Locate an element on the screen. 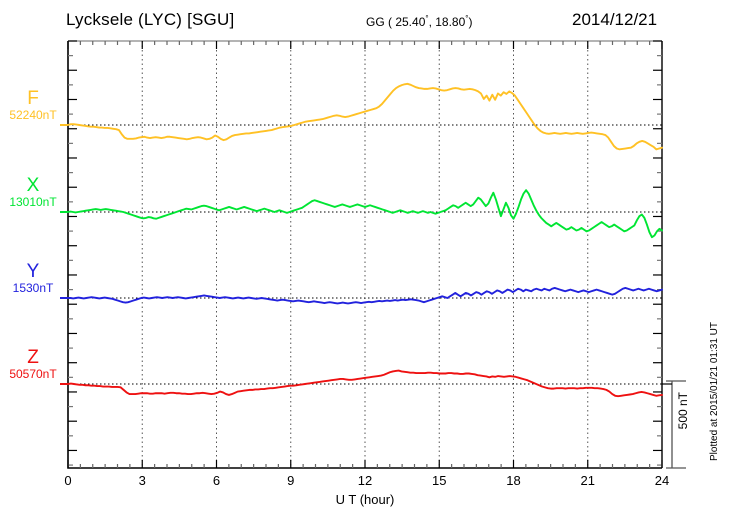 Image resolution: width=730 pixels, height=520 pixels. component-label-x: X 13010nT is located at coordinates (33, 192).